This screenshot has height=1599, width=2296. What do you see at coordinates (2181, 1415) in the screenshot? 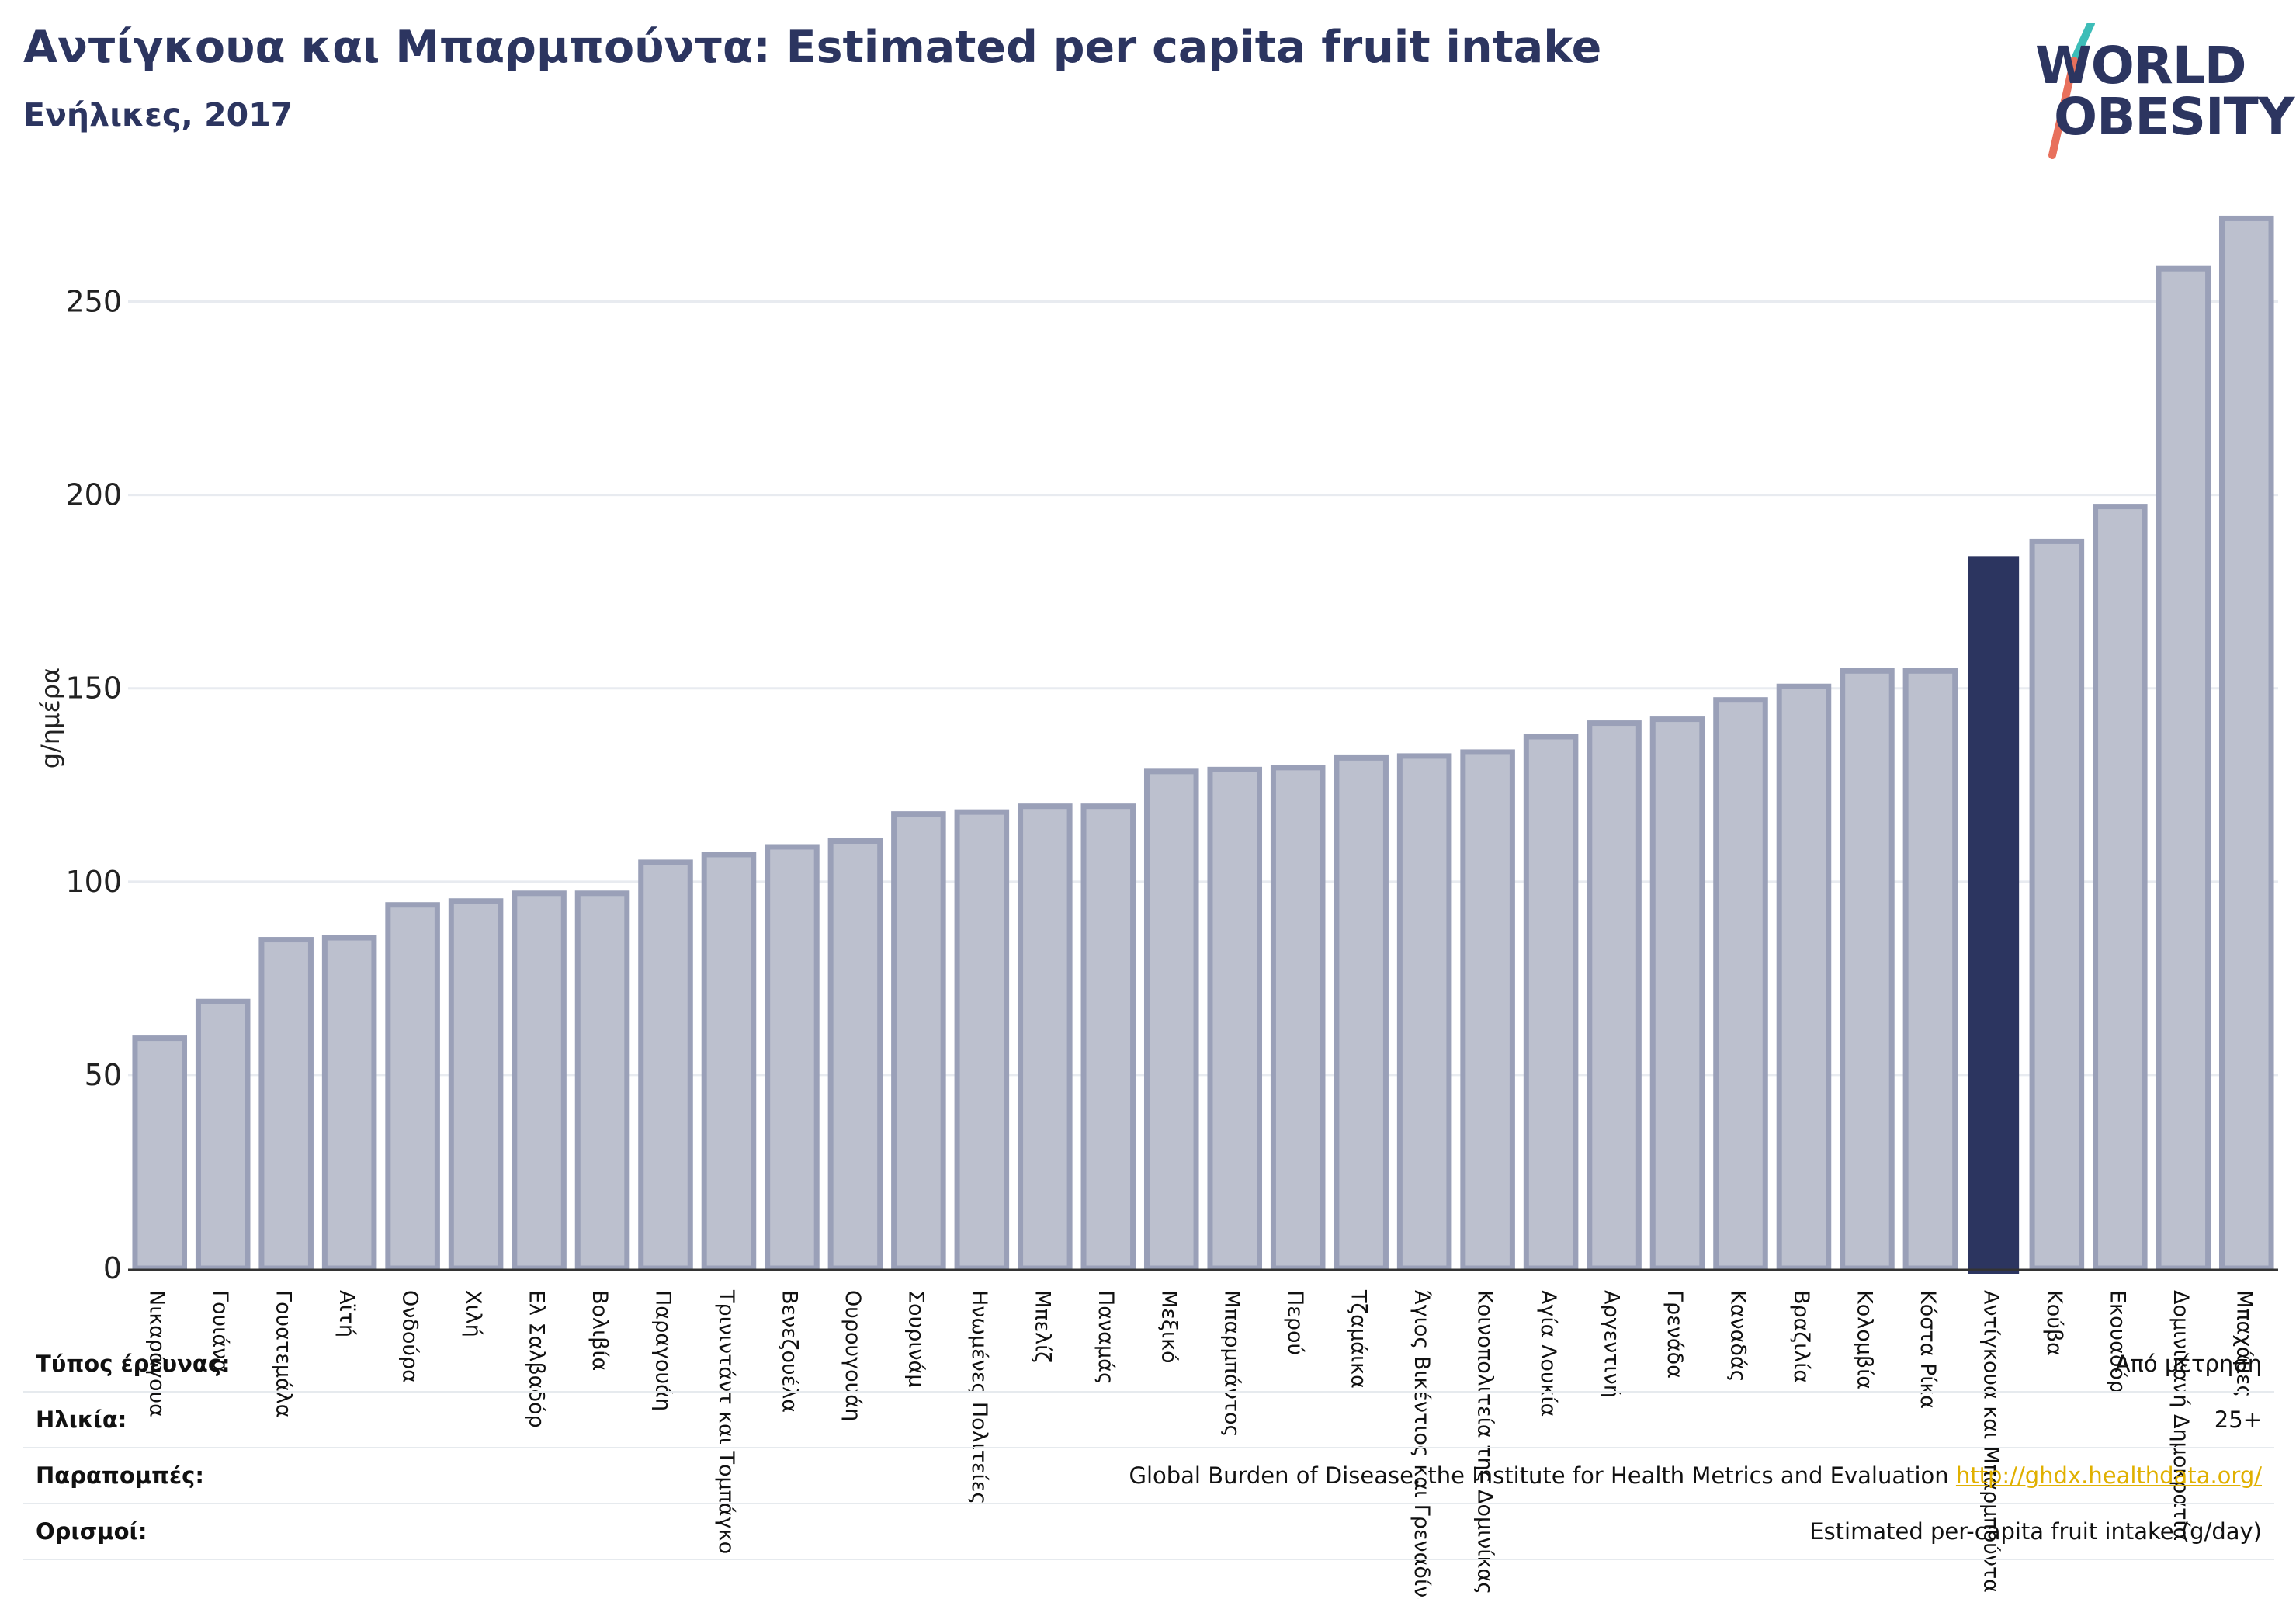
I see `x-tick-label: Δομινικανή Δημοκρατία` at bounding box center [2181, 1415].